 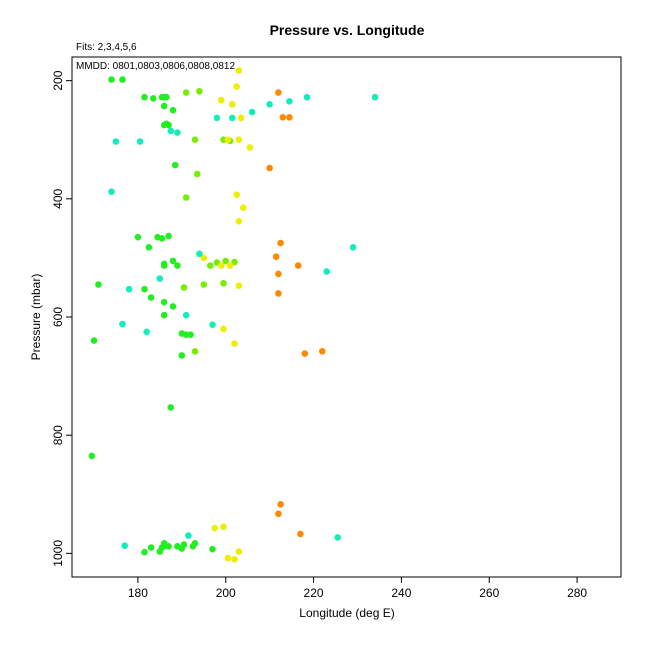 I want to click on x-tick-label: 280, so click(x=577, y=593).